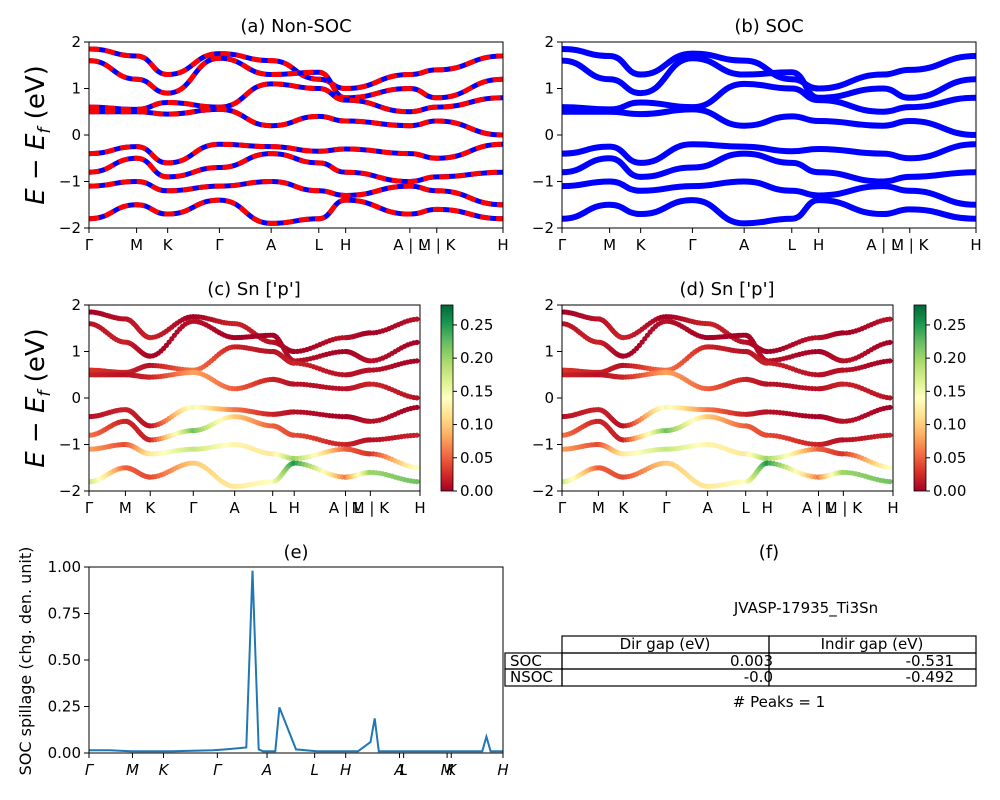 Image resolution: width=1000 pixels, height=800 pixels. What do you see at coordinates (547, 398) in the screenshot?
I see `panel-d-yticks: 2 1 0 −1 −2` at bounding box center [547, 398].